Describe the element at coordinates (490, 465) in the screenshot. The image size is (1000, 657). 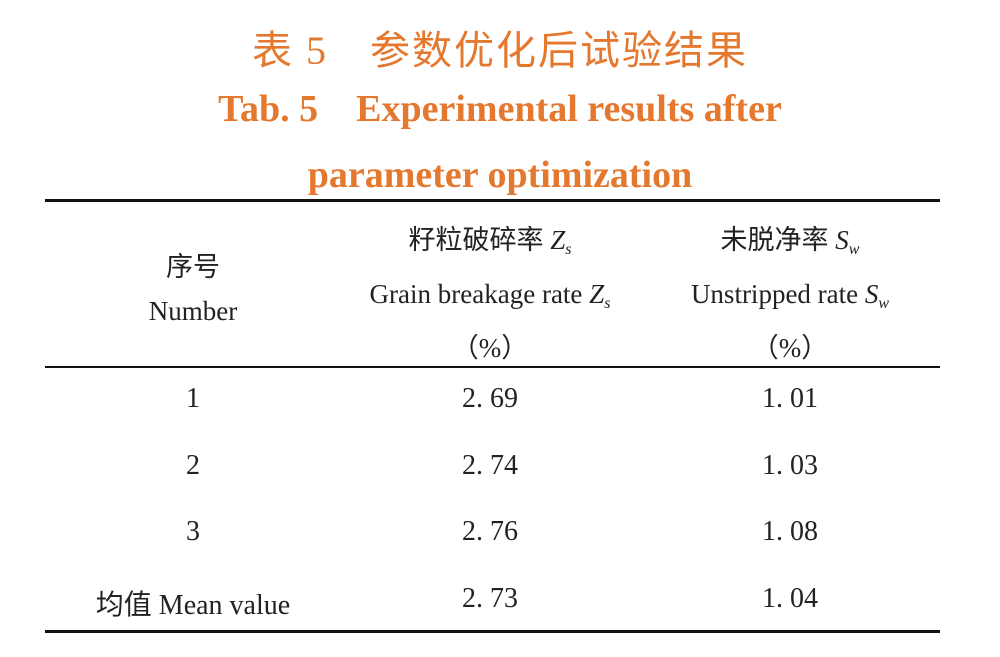
I see `cell: 2. 74` at that location.